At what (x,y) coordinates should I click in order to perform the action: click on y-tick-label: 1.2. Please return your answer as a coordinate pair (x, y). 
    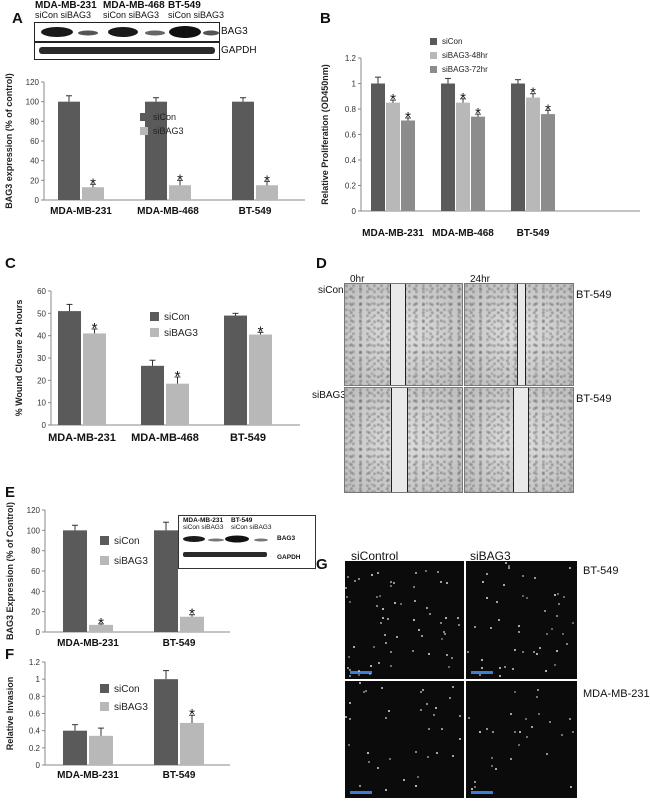
    Looking at the image, I should click on (35, 662).